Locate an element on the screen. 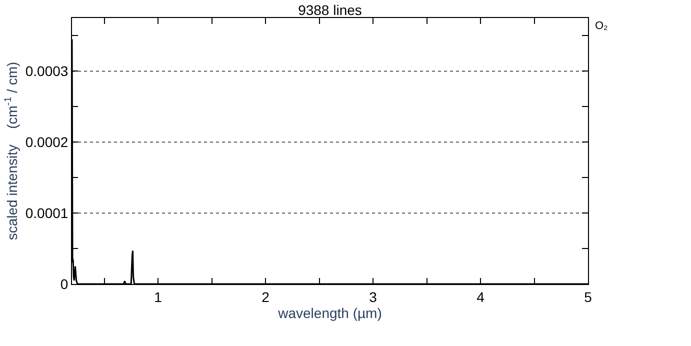 This screenshot has height=346, width=691. x-tick-label: 1 is located at coordinates (158, 296).